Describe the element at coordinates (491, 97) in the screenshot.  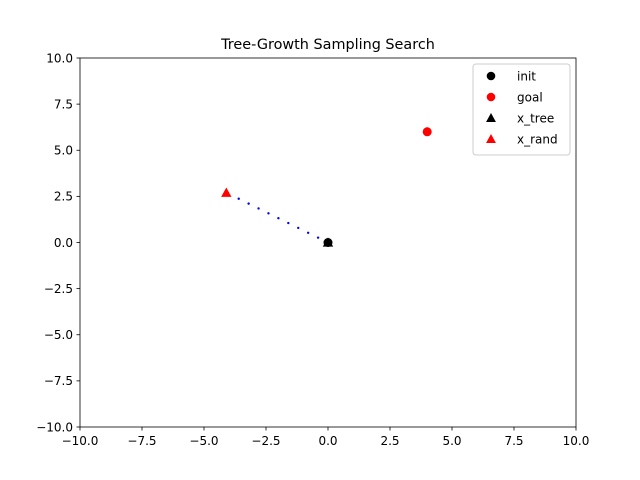
I see `legend-marker-goal` at that location.